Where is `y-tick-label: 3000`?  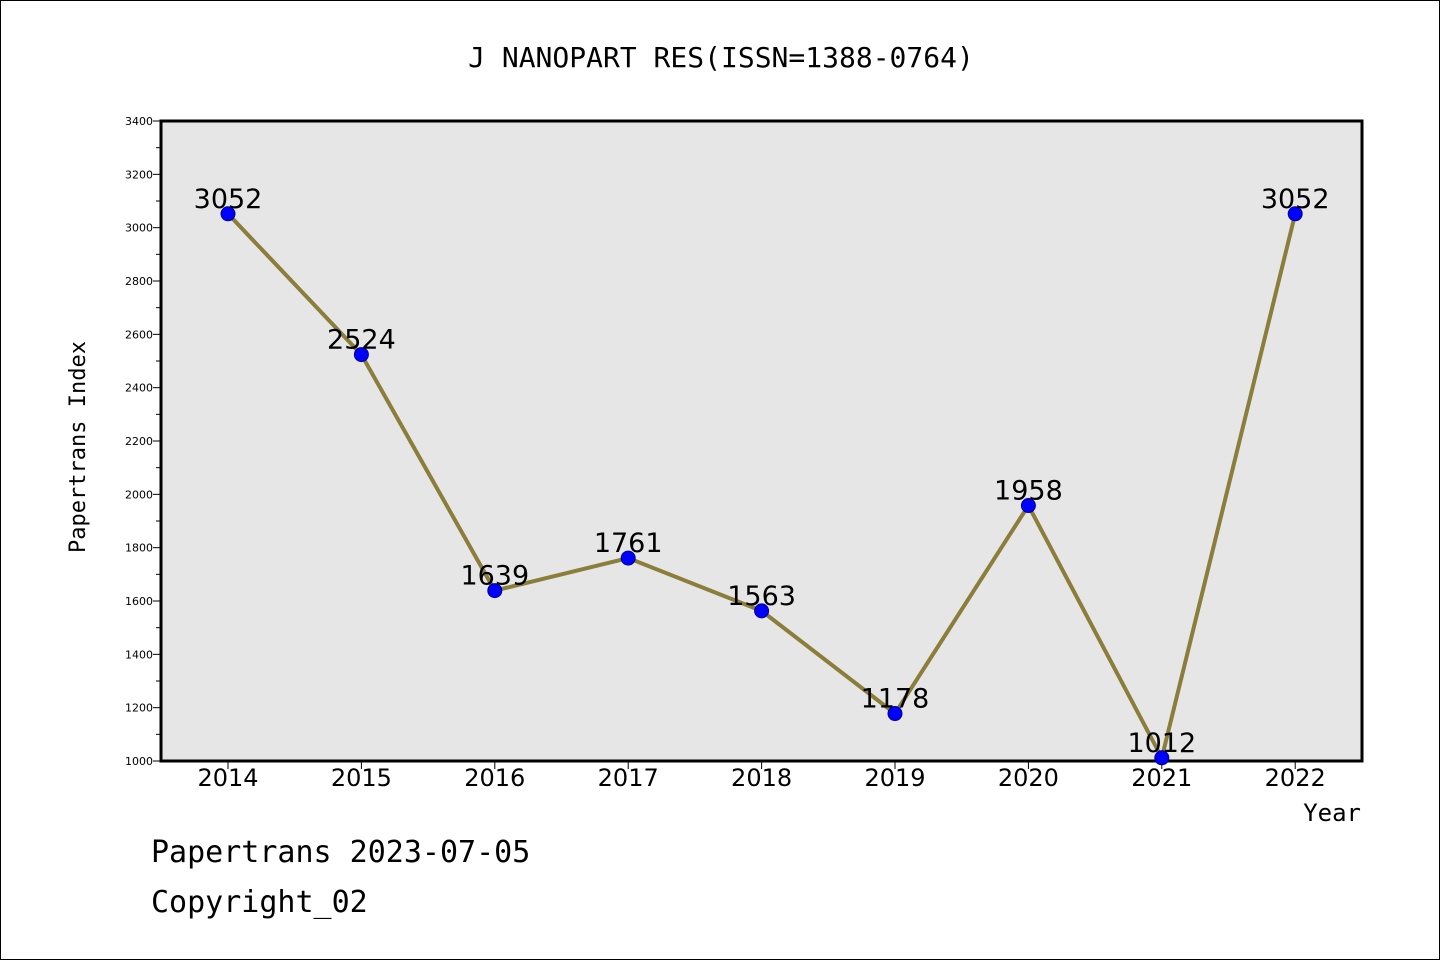
y-tick-label: 3000 is located at coordinates (139, 228).